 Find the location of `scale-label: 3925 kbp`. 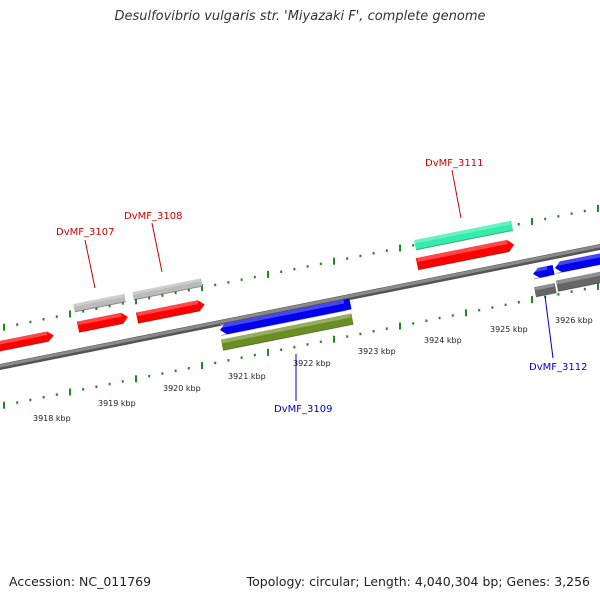

scale-label: 3925 kbp is located at coordinates (509, 329).